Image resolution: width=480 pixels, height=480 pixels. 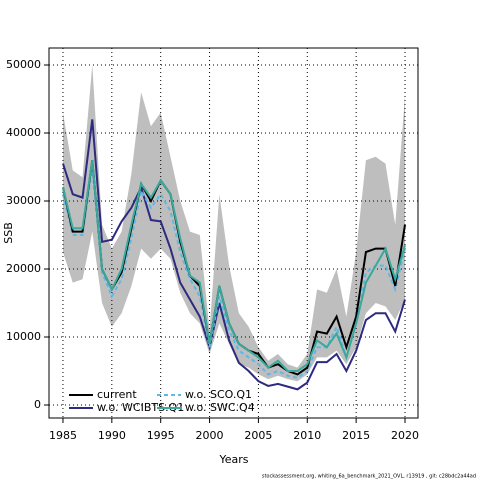 What do you see at coordinates (233, 459) in the screenshot?
I see `x-axis-label: Years` at bounding box center [233, 459].